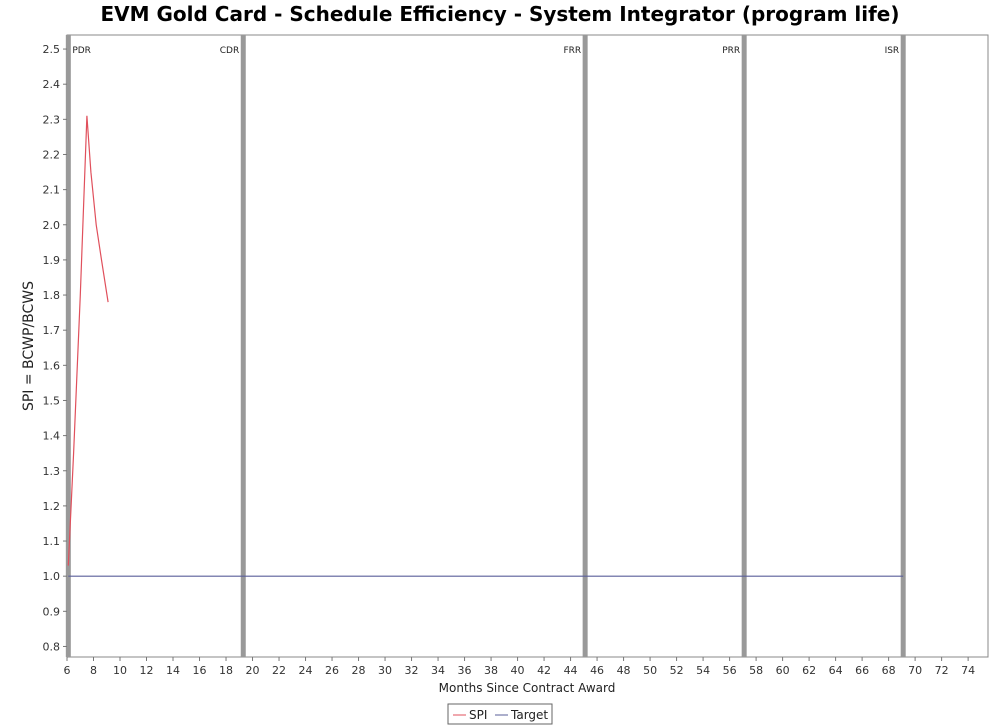 This screenshot has width=1000, height=727. I want to click on x-tick-label: 64, so click(836, 670).